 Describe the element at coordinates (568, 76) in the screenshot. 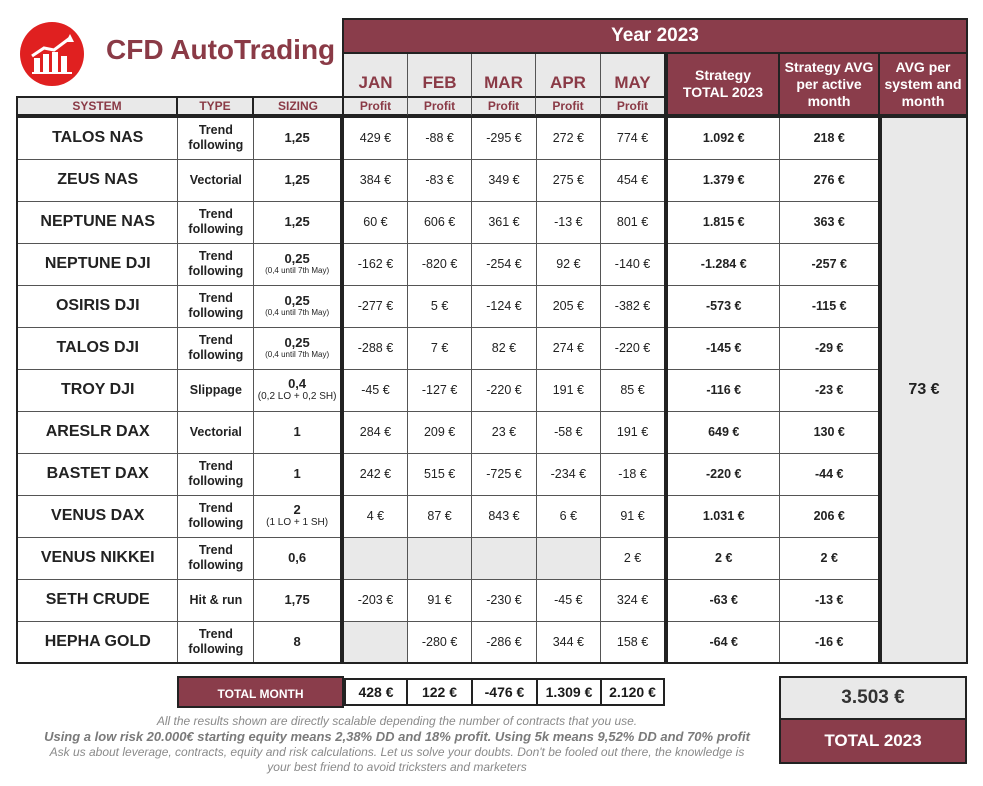

I see `month-header-apr: APR` at that location.